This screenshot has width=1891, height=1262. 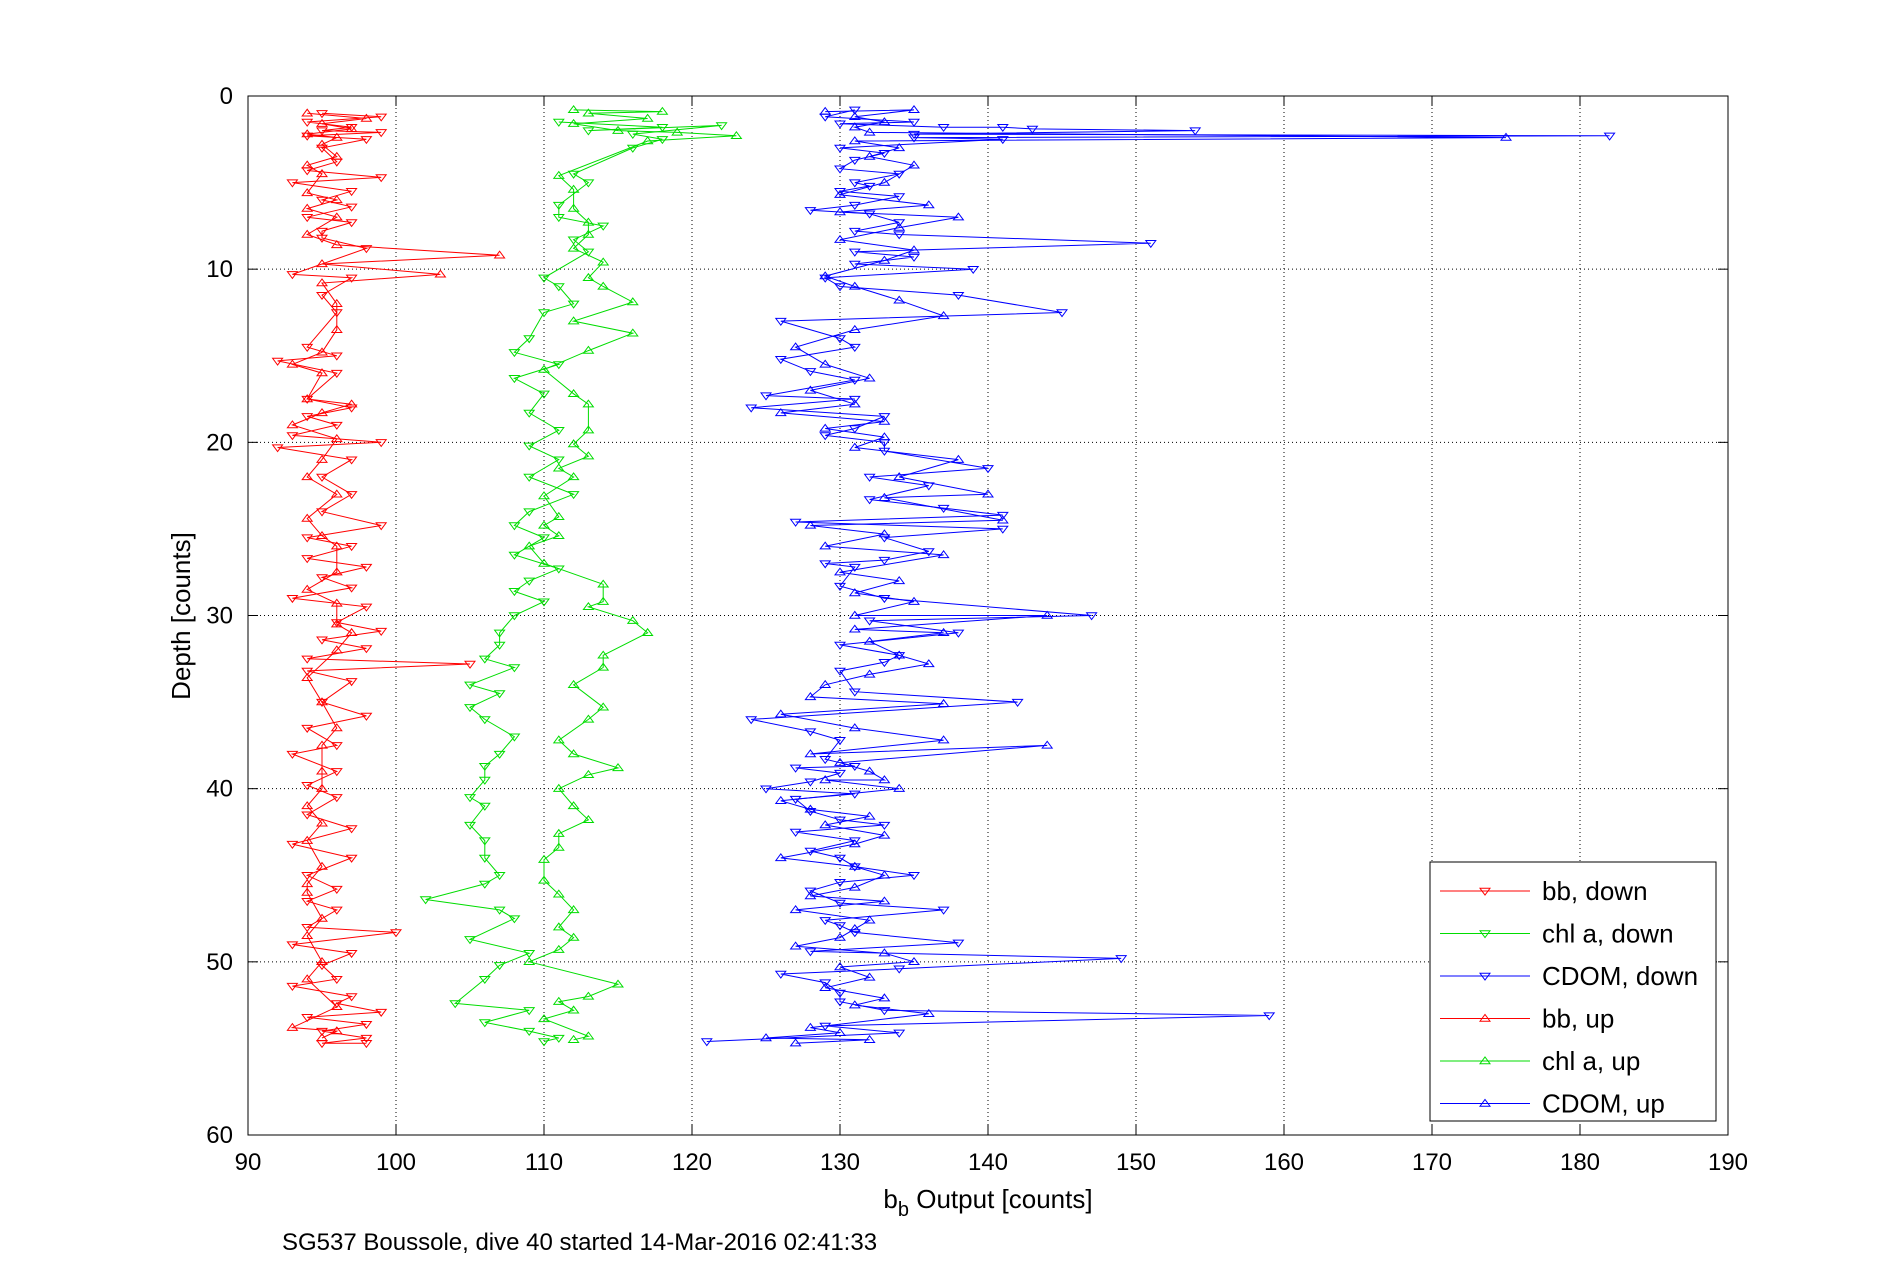 I want to click on y-tick-label: 40, so click(x=219, y=789).